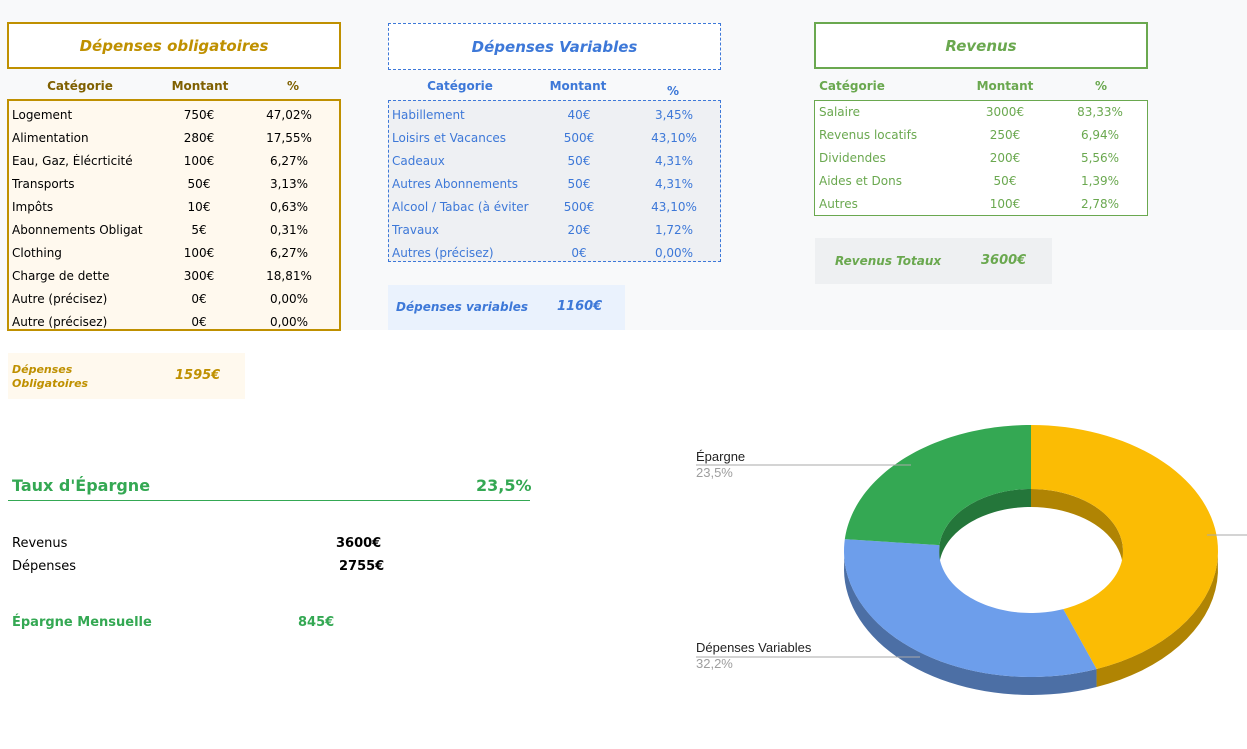  What do you see at coordinates (579, 253) in the screenshot?
I see `variables-cell-montant: 0€` at bounding box center [579, 253].